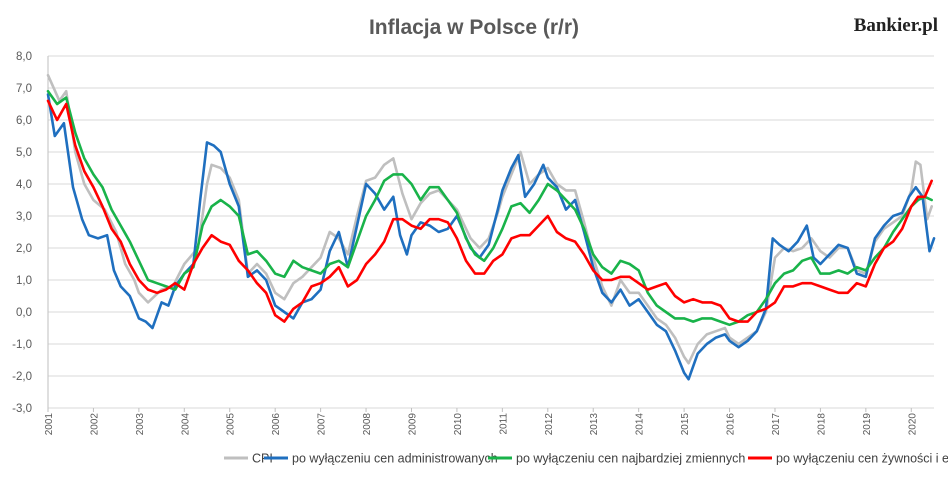 This screenshot has height=478, width=948. What do you see at coordinates (474, 27) in the screenshot?
I see `chart-title: Inflacja w Polsce (r/r)` at bounding box center [474, 27].